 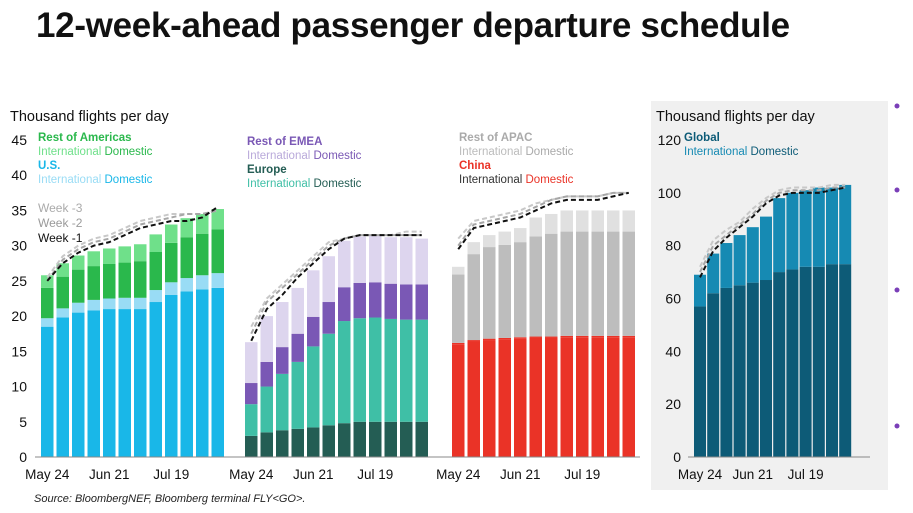 I want to click on y-tick-label: 25, so click(x=19, y=281).